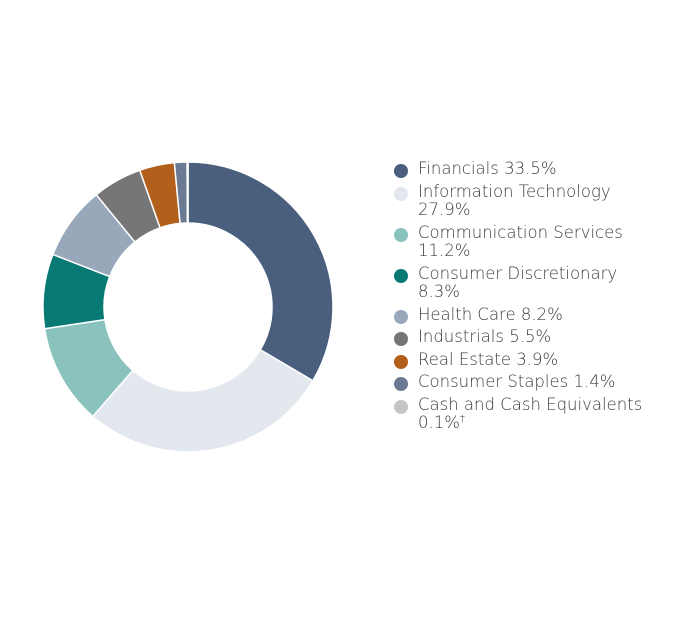 This screenshot has width=684, height=624. Describe the element at coordinates (260, 271) in the screenshot. I see `slice-financials` at that location.